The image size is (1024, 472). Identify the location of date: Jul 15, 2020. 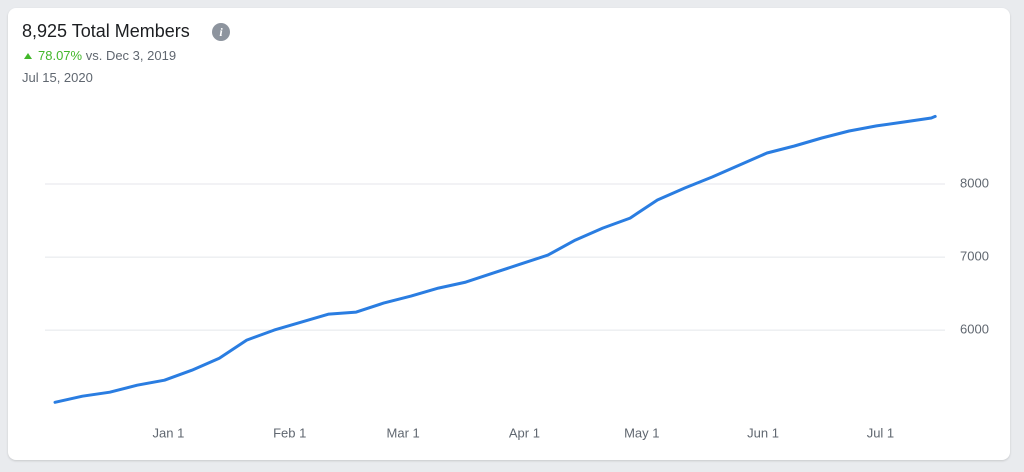
(57, 77).